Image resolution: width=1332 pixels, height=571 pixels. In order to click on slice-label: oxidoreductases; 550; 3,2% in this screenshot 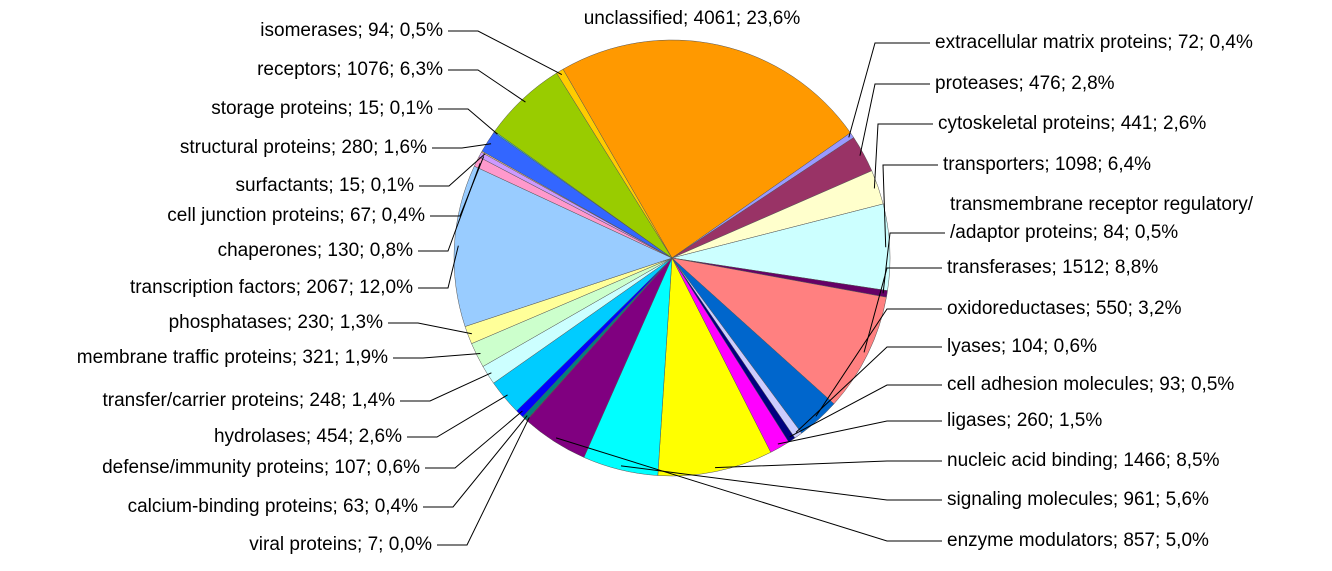, I will do `click(1064, 308)`.